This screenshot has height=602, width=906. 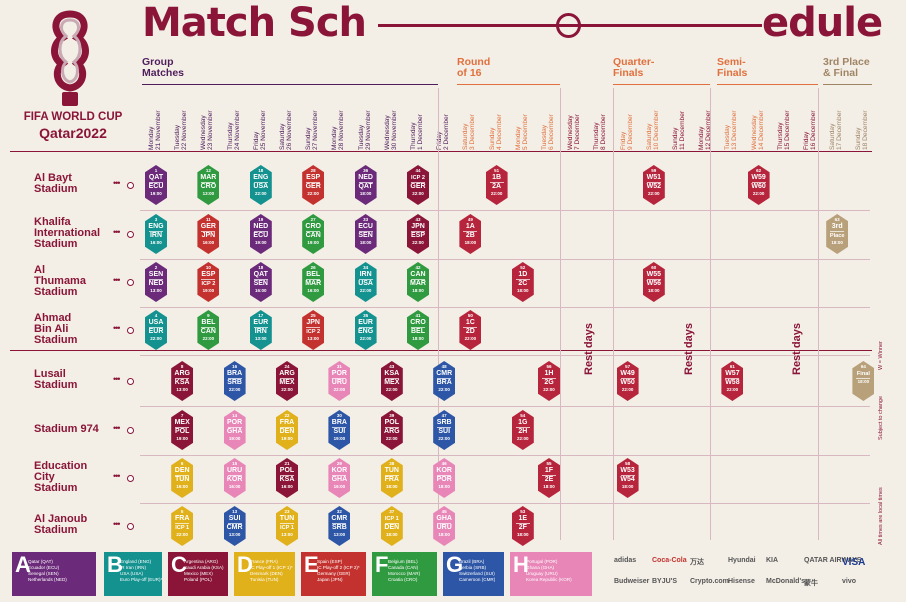 I want to click on match-badge: 43 KSA MEX 22:00, so click(x=391, y=381).